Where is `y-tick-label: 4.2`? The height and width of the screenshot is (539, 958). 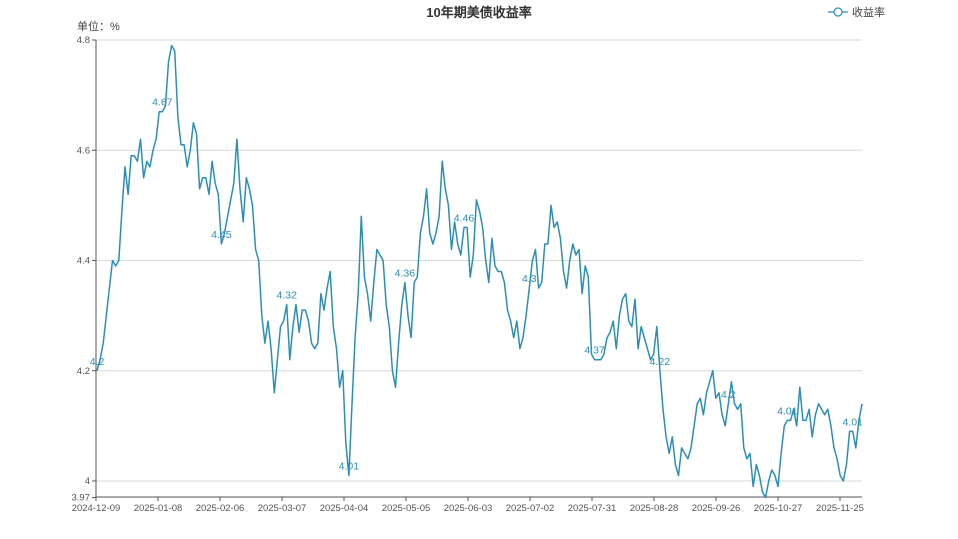
y-tick-label: 4.2 is located at coordinates (83, 371).